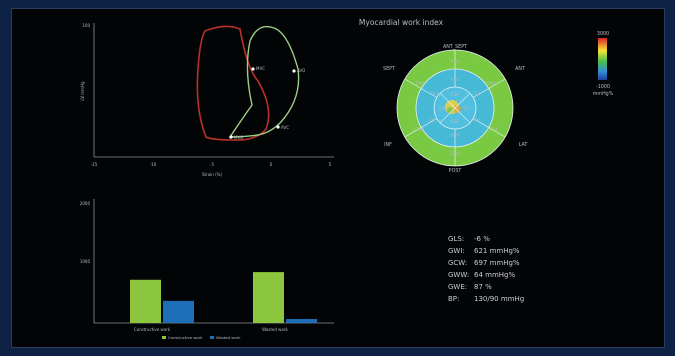 This screenshot has height=356, width=675. Describe the element at coordinates (455, 171) in the screenshot. I see `segment-label-post: POST` at that location.